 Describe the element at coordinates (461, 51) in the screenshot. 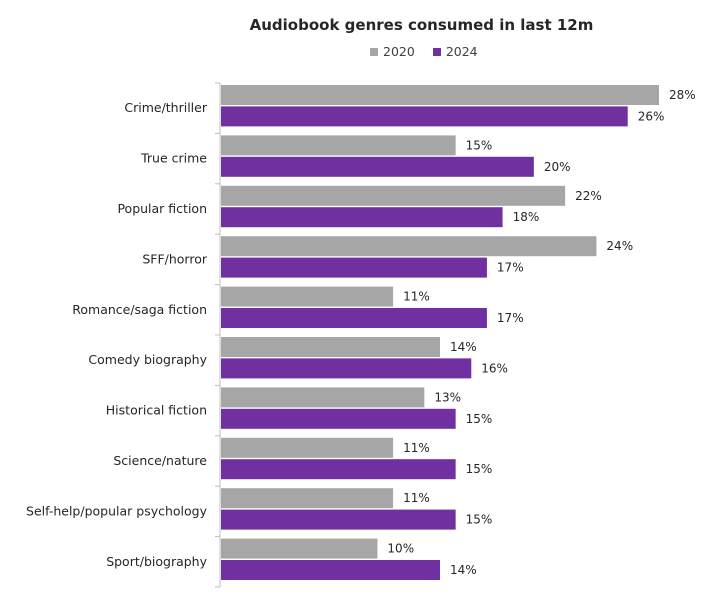

I see `legend-label-2024: 2024` at that location.